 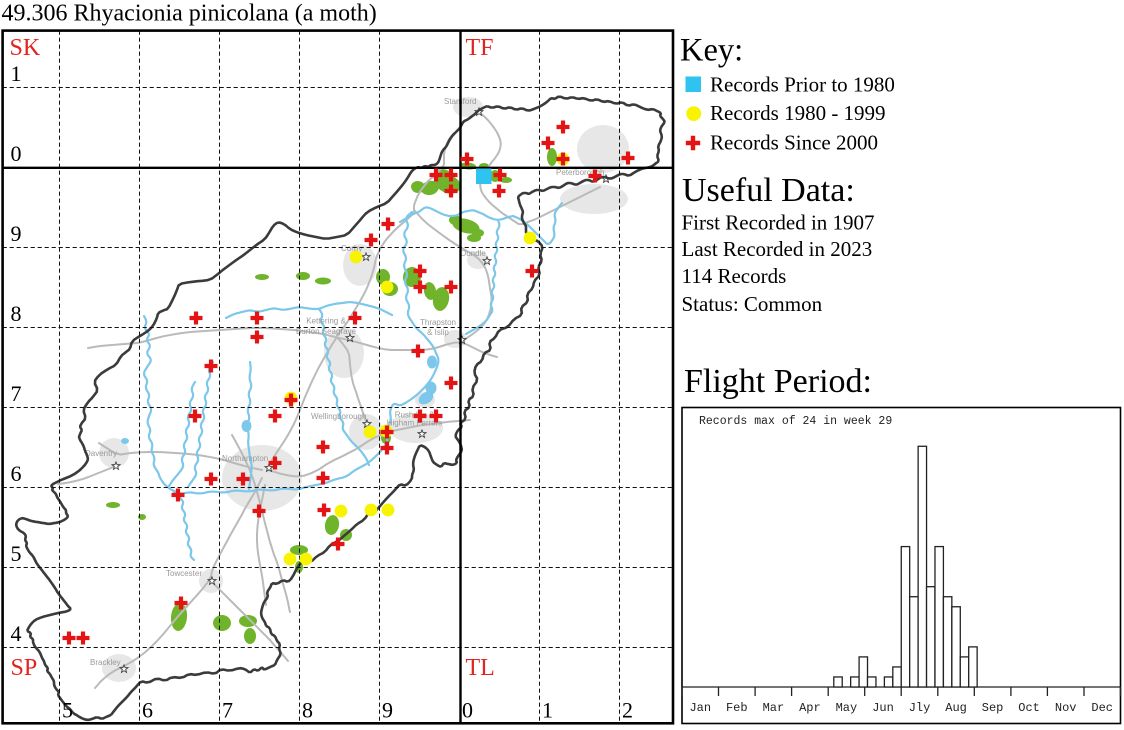 I want to click on svg-text: Status: Common, so click(x=752, y=304).